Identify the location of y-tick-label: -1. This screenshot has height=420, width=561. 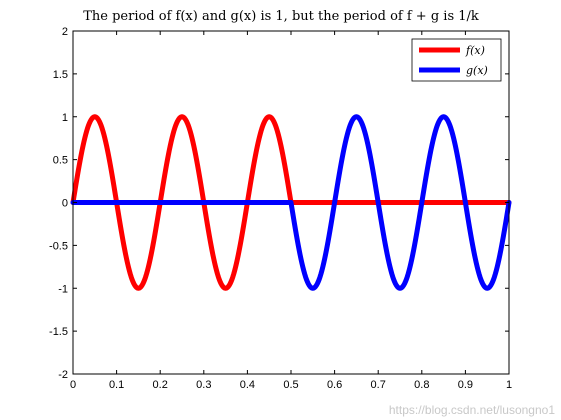
(63, 289).